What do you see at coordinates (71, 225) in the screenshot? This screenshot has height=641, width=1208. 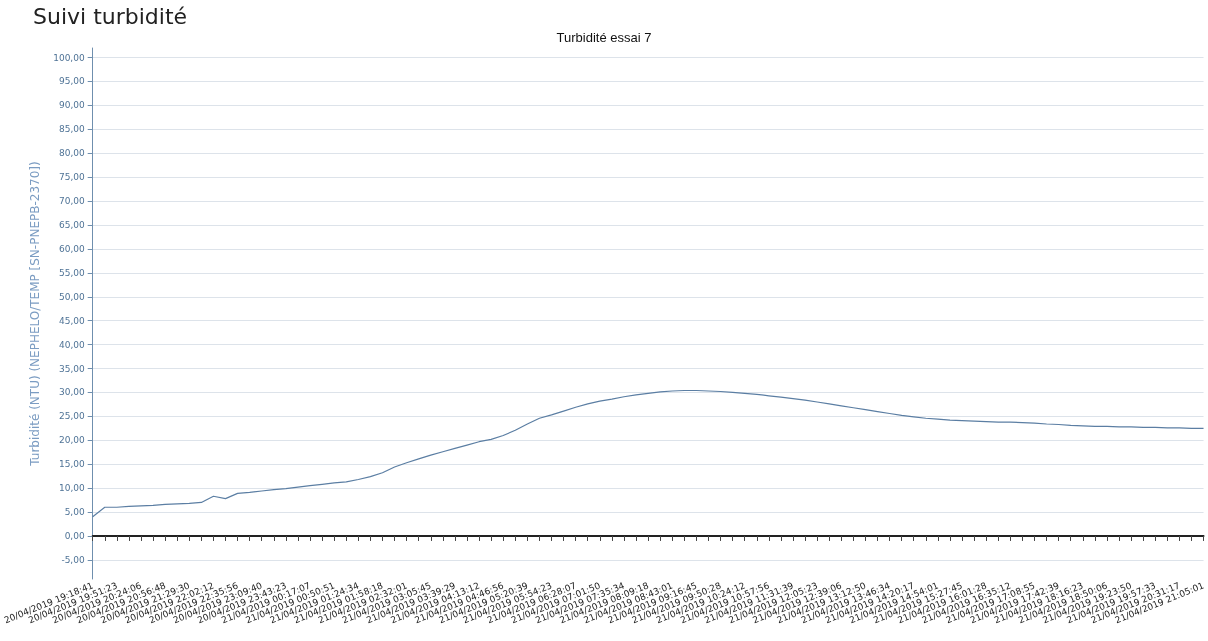 I see `y-tick-label: 65,00` at bounding box center [71, 225].